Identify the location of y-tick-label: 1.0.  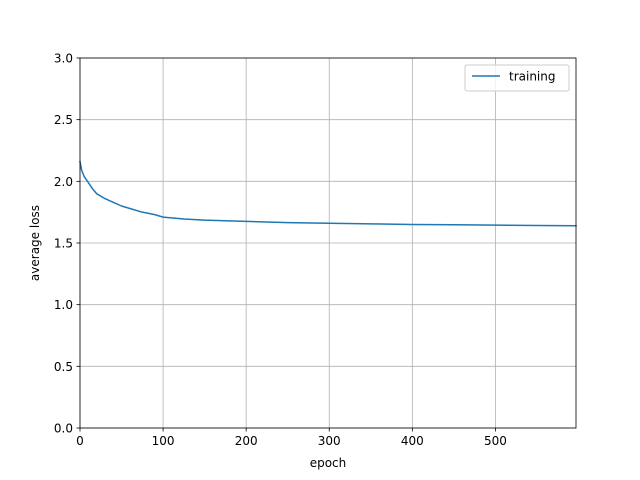
(63, 305).